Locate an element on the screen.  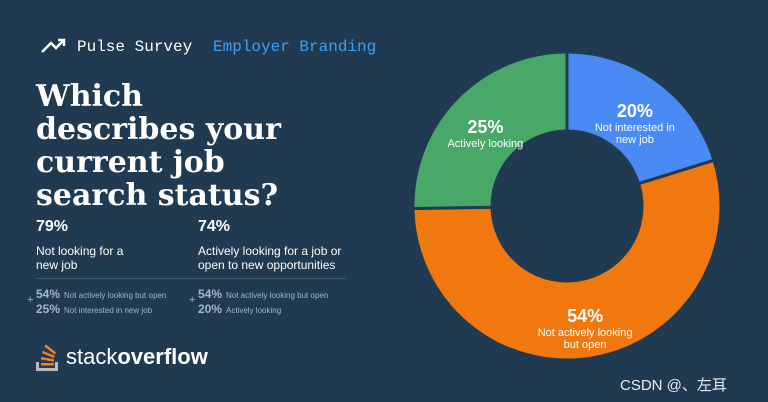
stat-value: 74% is located at coordinates (214, 226).